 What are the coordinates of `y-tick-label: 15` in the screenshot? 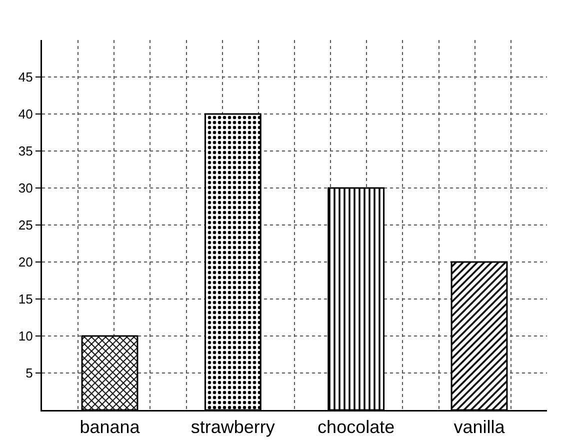 It's located at (25, 299).